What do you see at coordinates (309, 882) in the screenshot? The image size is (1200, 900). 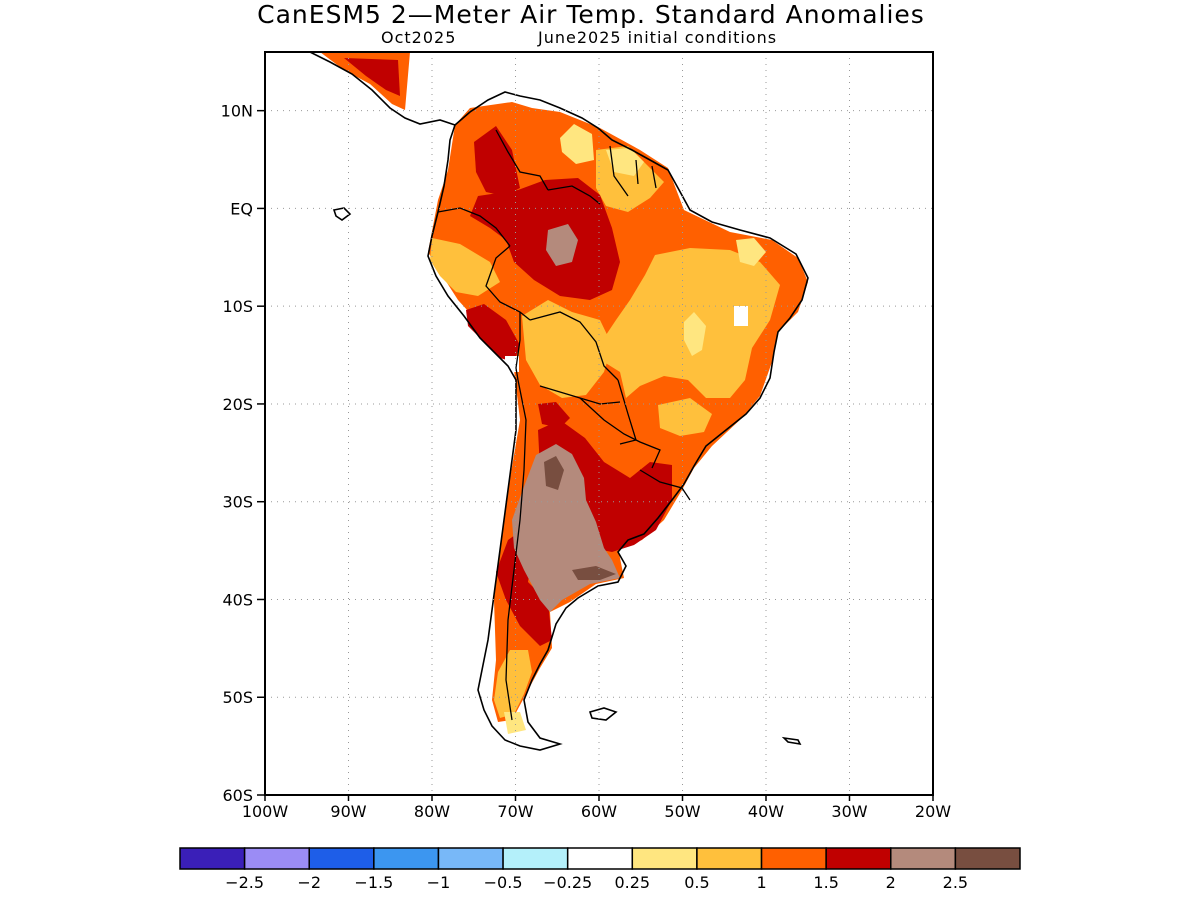 I see `colorbar-label: −2` at bounding box center [309, 882].